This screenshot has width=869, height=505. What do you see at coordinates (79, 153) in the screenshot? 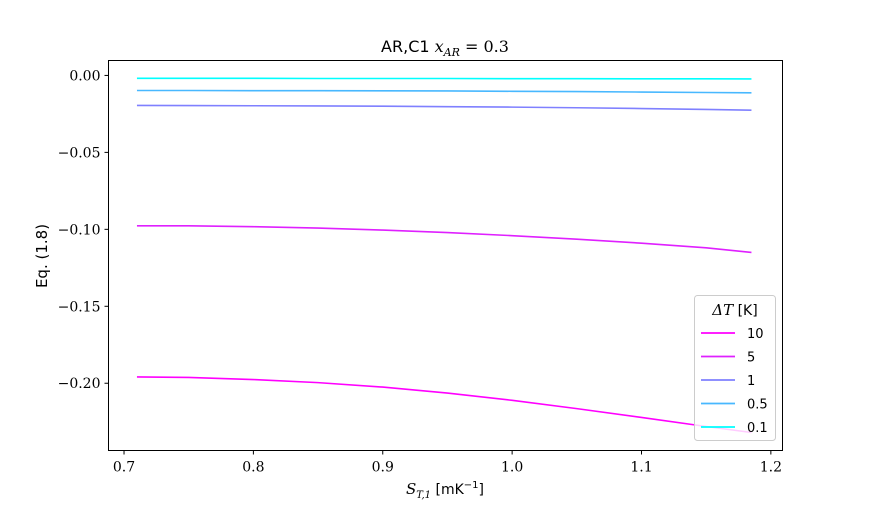
I see `y-tick-label: −0.05` at bounding box center [79, 153].